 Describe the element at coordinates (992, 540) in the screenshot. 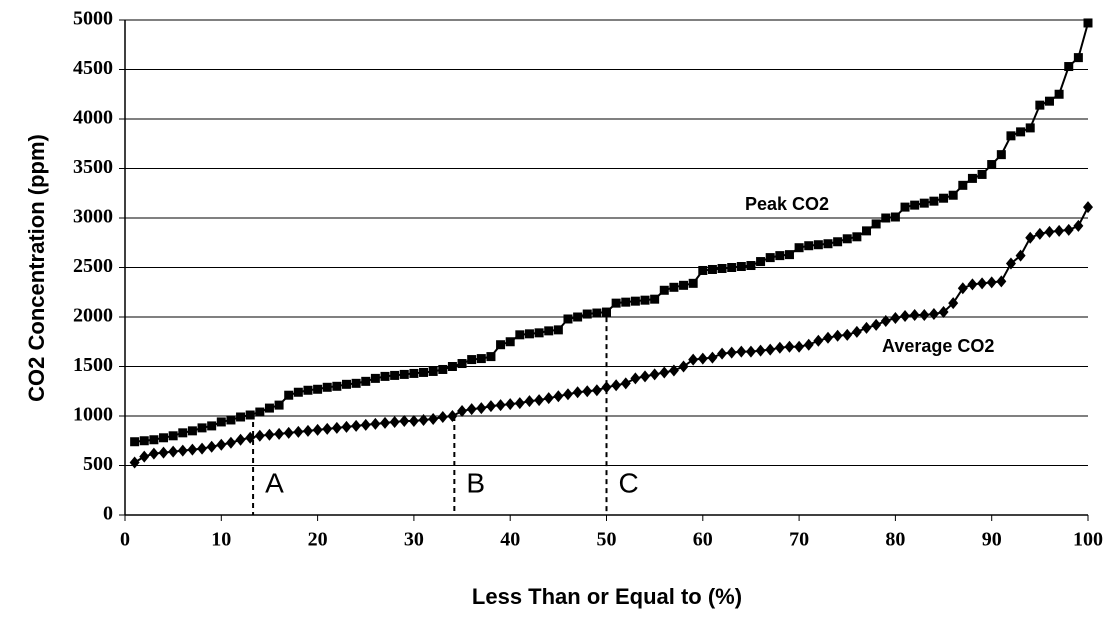

I see `x-tick-label: 90` at that location.